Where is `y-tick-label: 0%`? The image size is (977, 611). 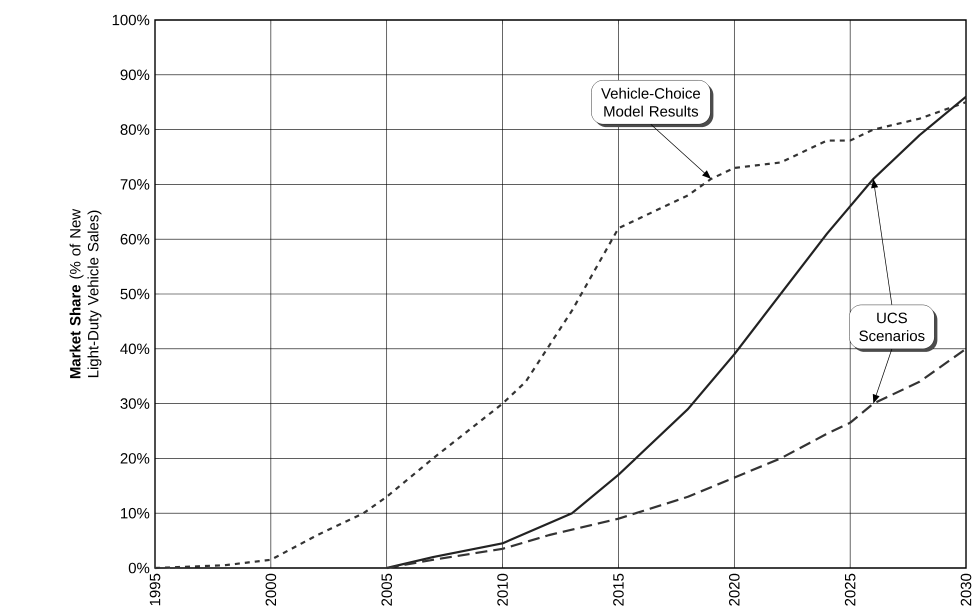 y-tick-label: 0% is located at coordinates (139, 568).